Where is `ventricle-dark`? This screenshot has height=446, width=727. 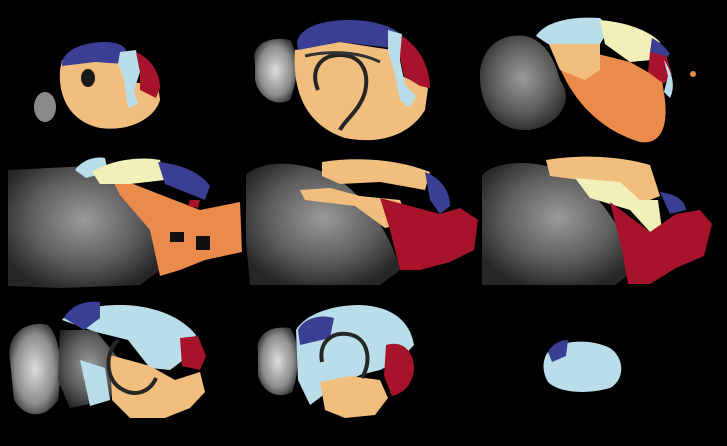
ventricle-dark is located at coordinates (88, 78).